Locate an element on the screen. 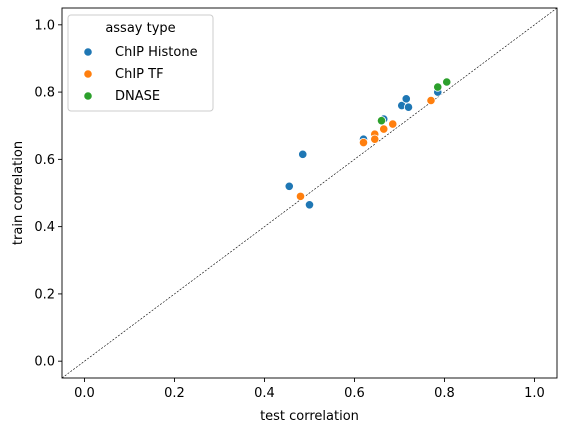 Image resolution: width=567 pixels, height=432 pixels. y-tick-label: 0.4 is located at coordinates (44, 227).